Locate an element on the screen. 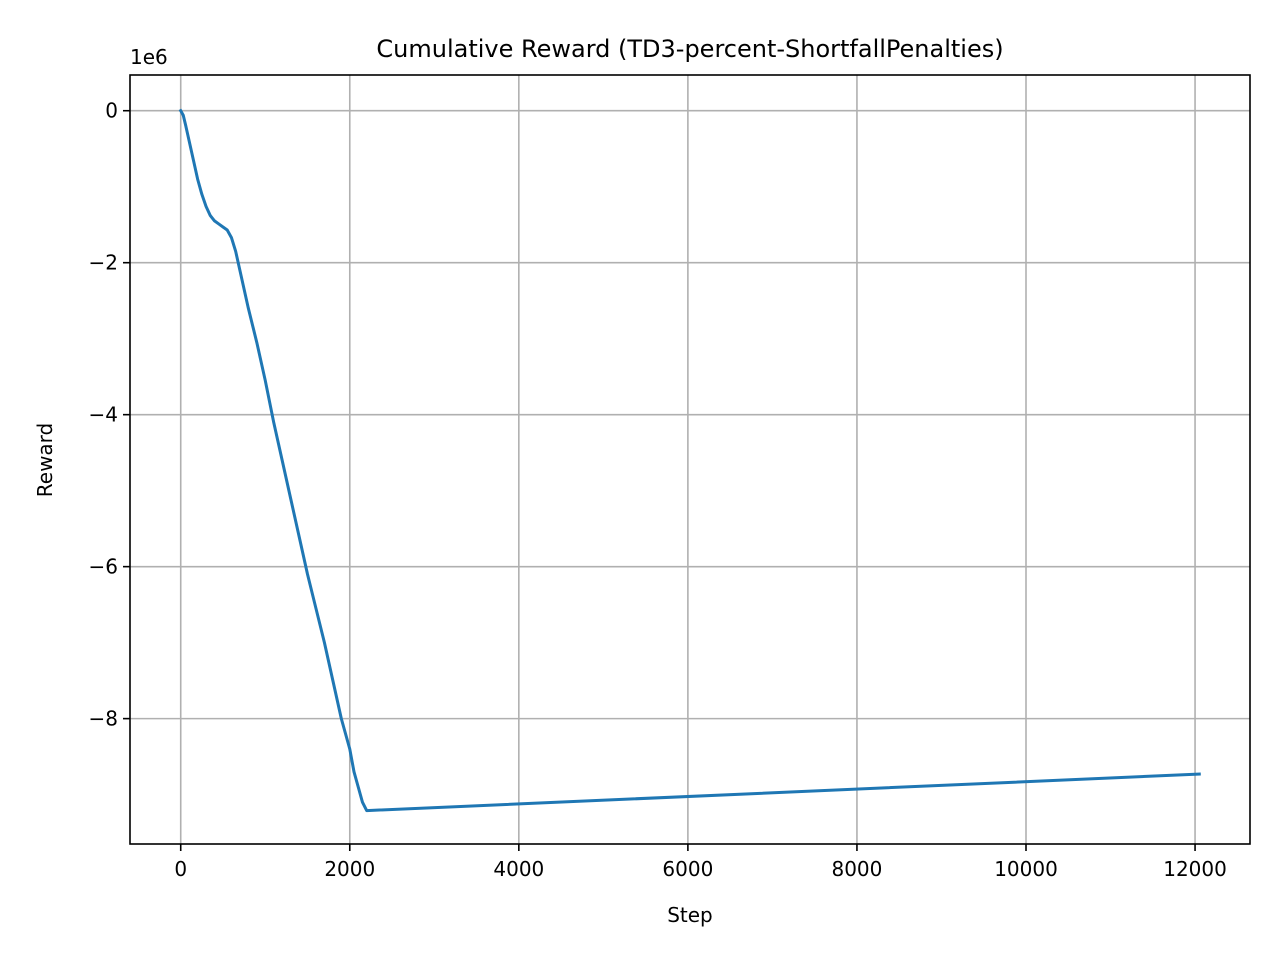 Image resolution: width=1280 pixels, height=960 pixels. x-tick-label: 4000 is located at coordinates (518, 869).